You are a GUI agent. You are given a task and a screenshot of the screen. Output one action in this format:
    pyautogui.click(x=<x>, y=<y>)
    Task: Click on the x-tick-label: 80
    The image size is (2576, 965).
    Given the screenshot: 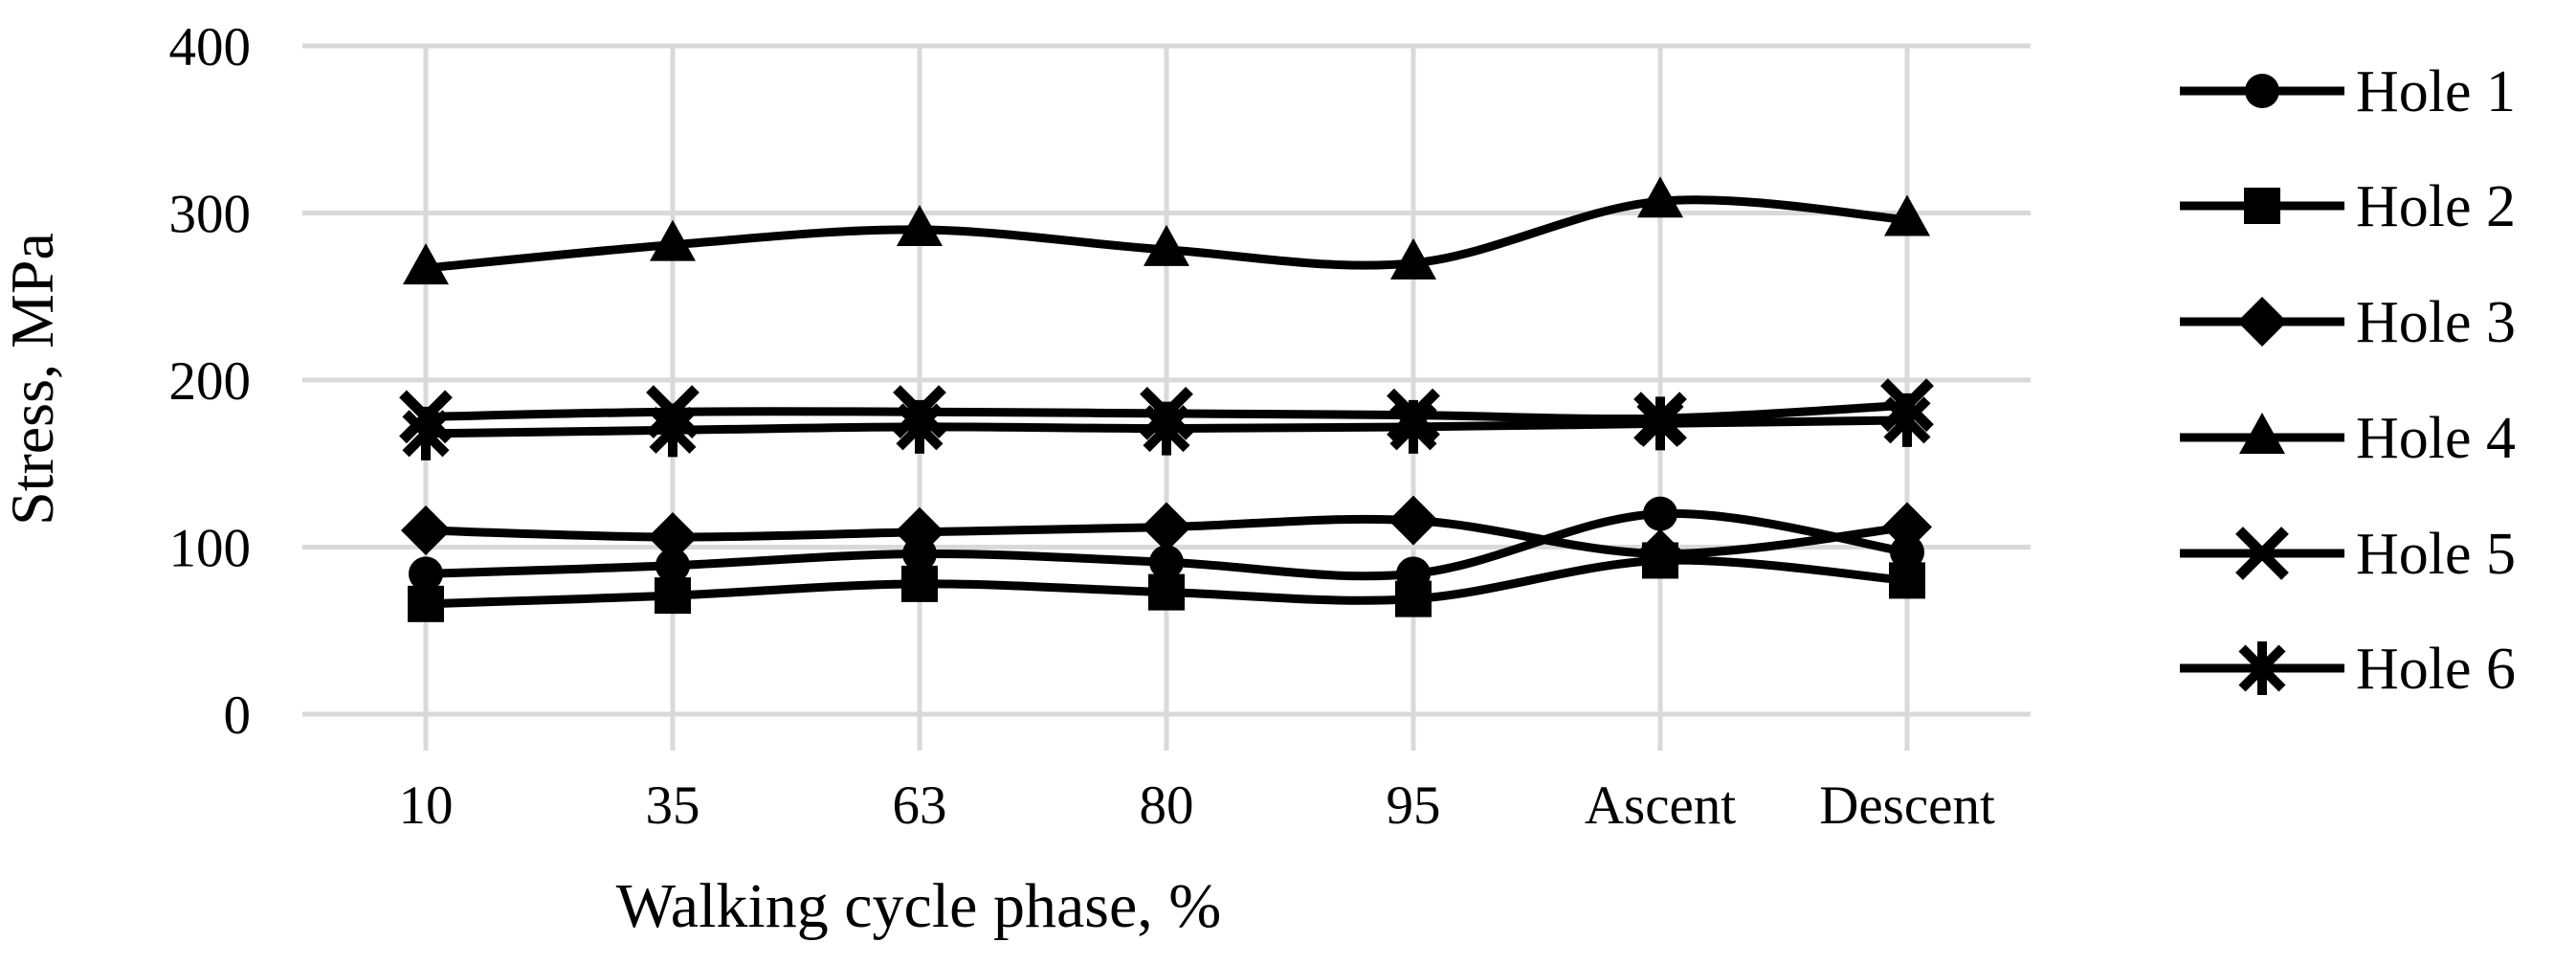 What is the action you would take?
    pyautogui.click(x=1167, y=806)
    